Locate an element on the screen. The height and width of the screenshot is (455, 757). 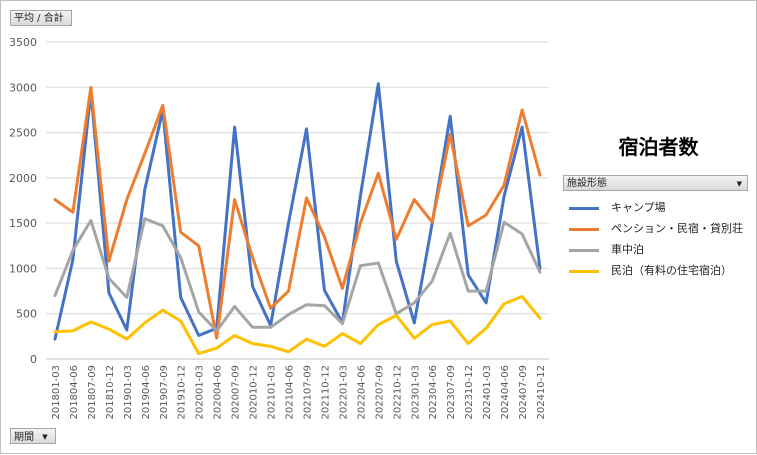
x-tick-label: 202101-03 is located at coordinates (272, 392).